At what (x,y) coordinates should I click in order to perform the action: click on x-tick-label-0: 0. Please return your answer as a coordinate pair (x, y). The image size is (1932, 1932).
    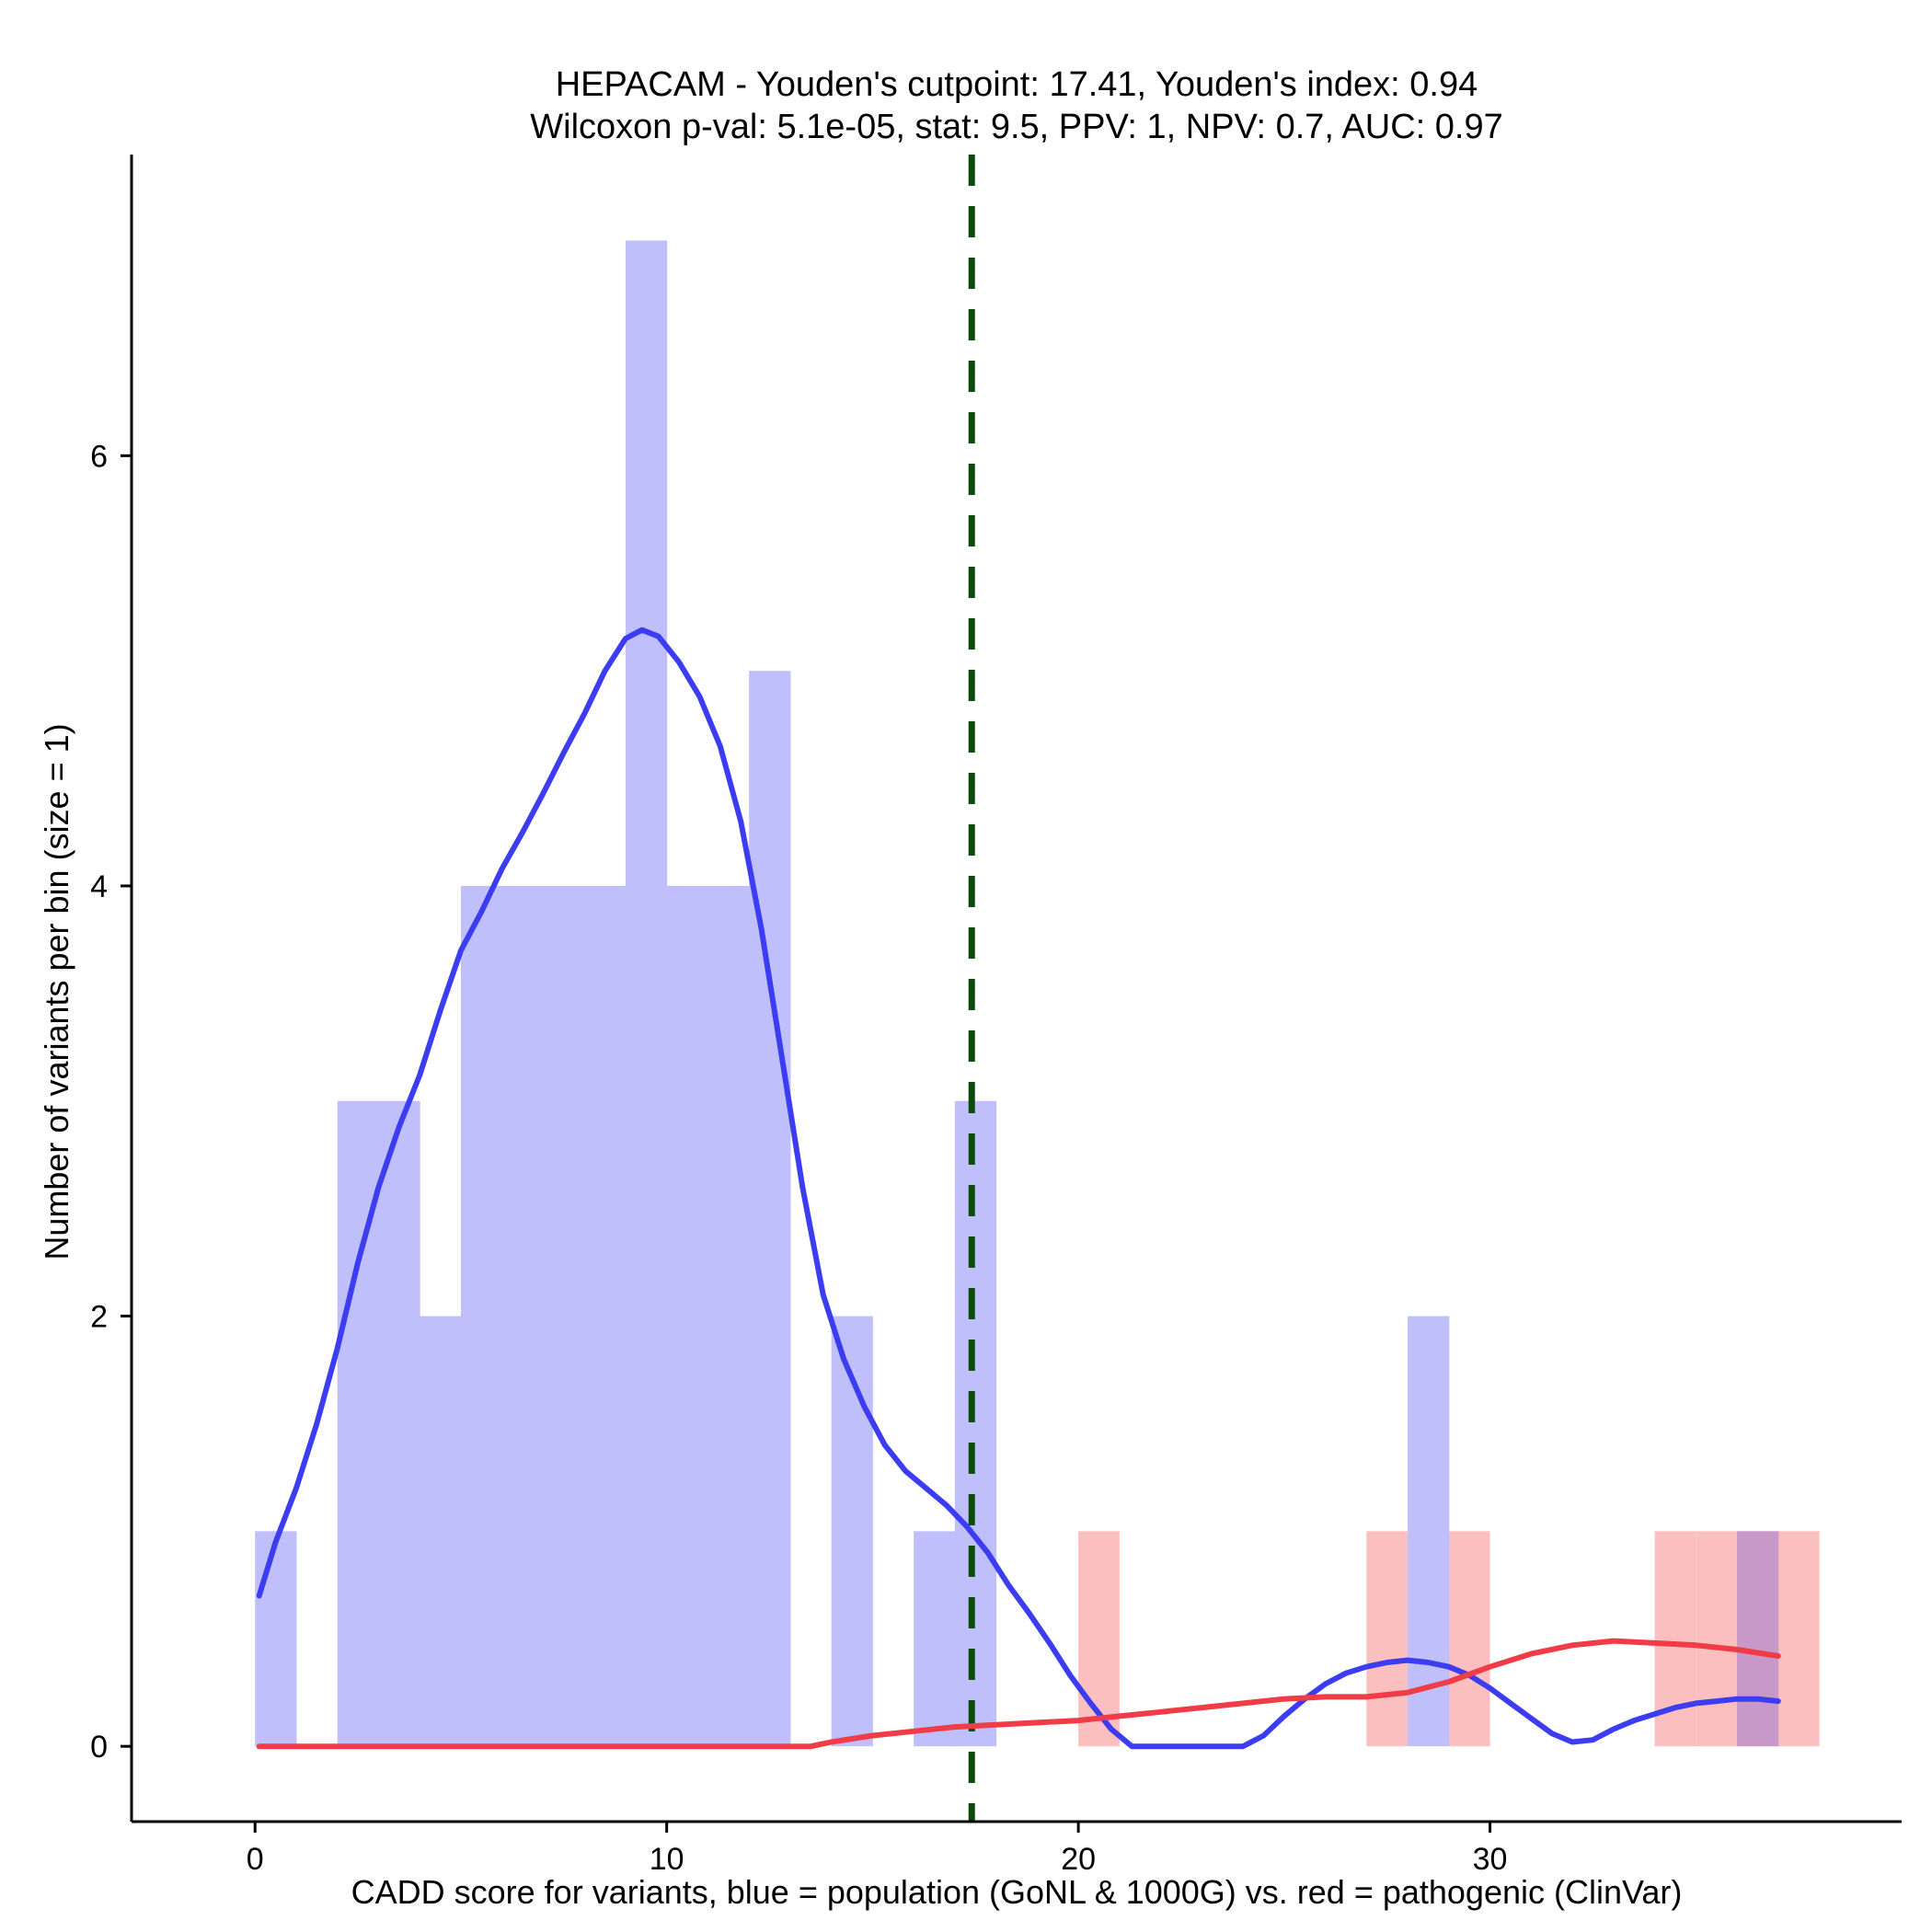
    Looking at the image, I should click on (255, 1859).